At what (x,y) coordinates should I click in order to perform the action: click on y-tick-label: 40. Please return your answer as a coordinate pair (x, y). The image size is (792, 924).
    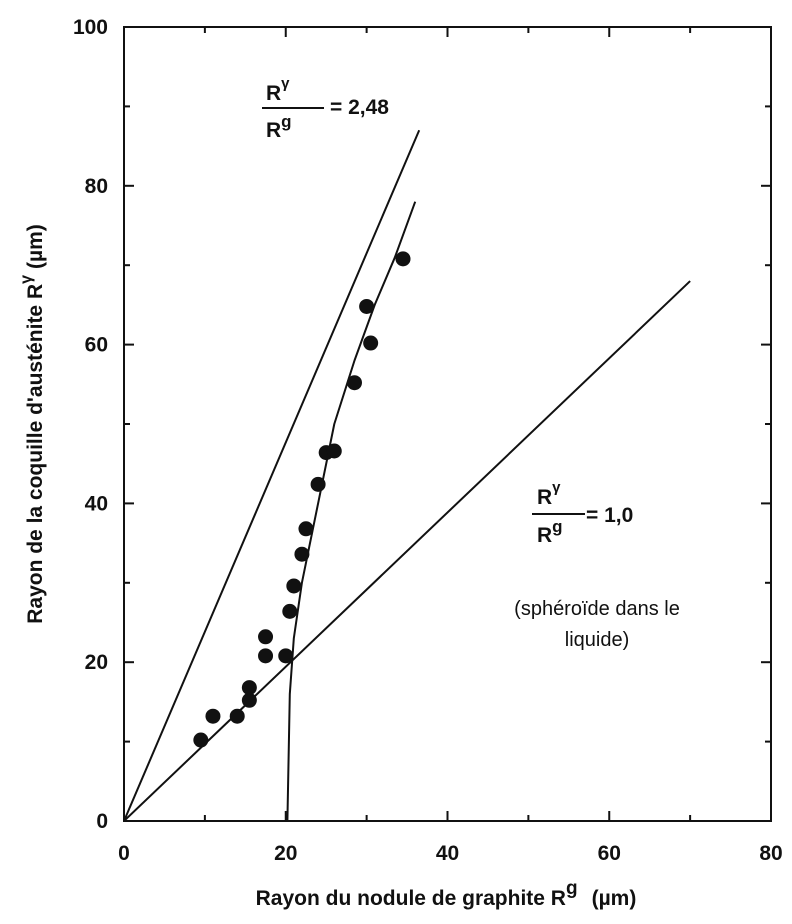
    Looking at the image, I should click on (96, 503).